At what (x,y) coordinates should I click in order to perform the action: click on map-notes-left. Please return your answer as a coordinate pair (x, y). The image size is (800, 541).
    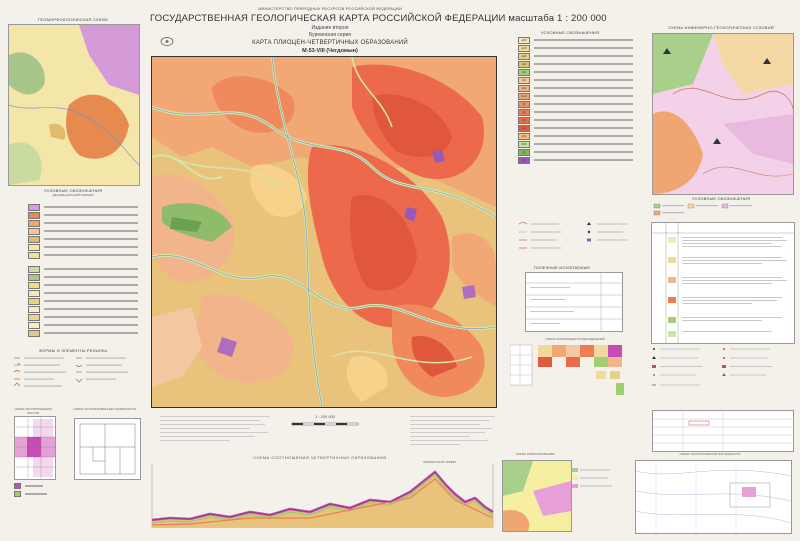
    Looking at the image, I should click on (220, 433).